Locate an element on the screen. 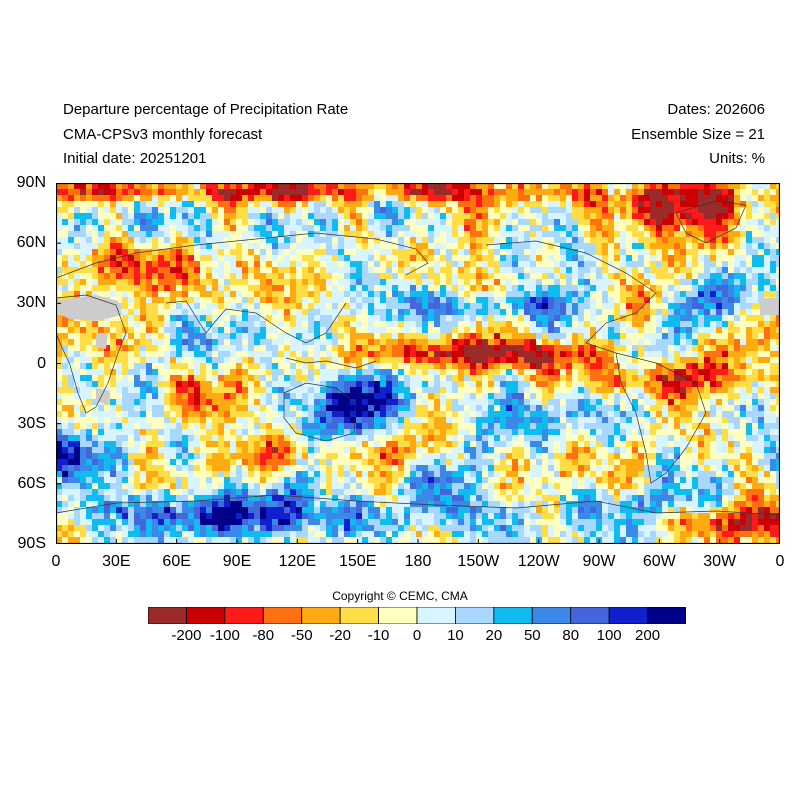 The height and width of the screenshot is (800, 800). lon-label: 180 is located at coordinates (418, 561).